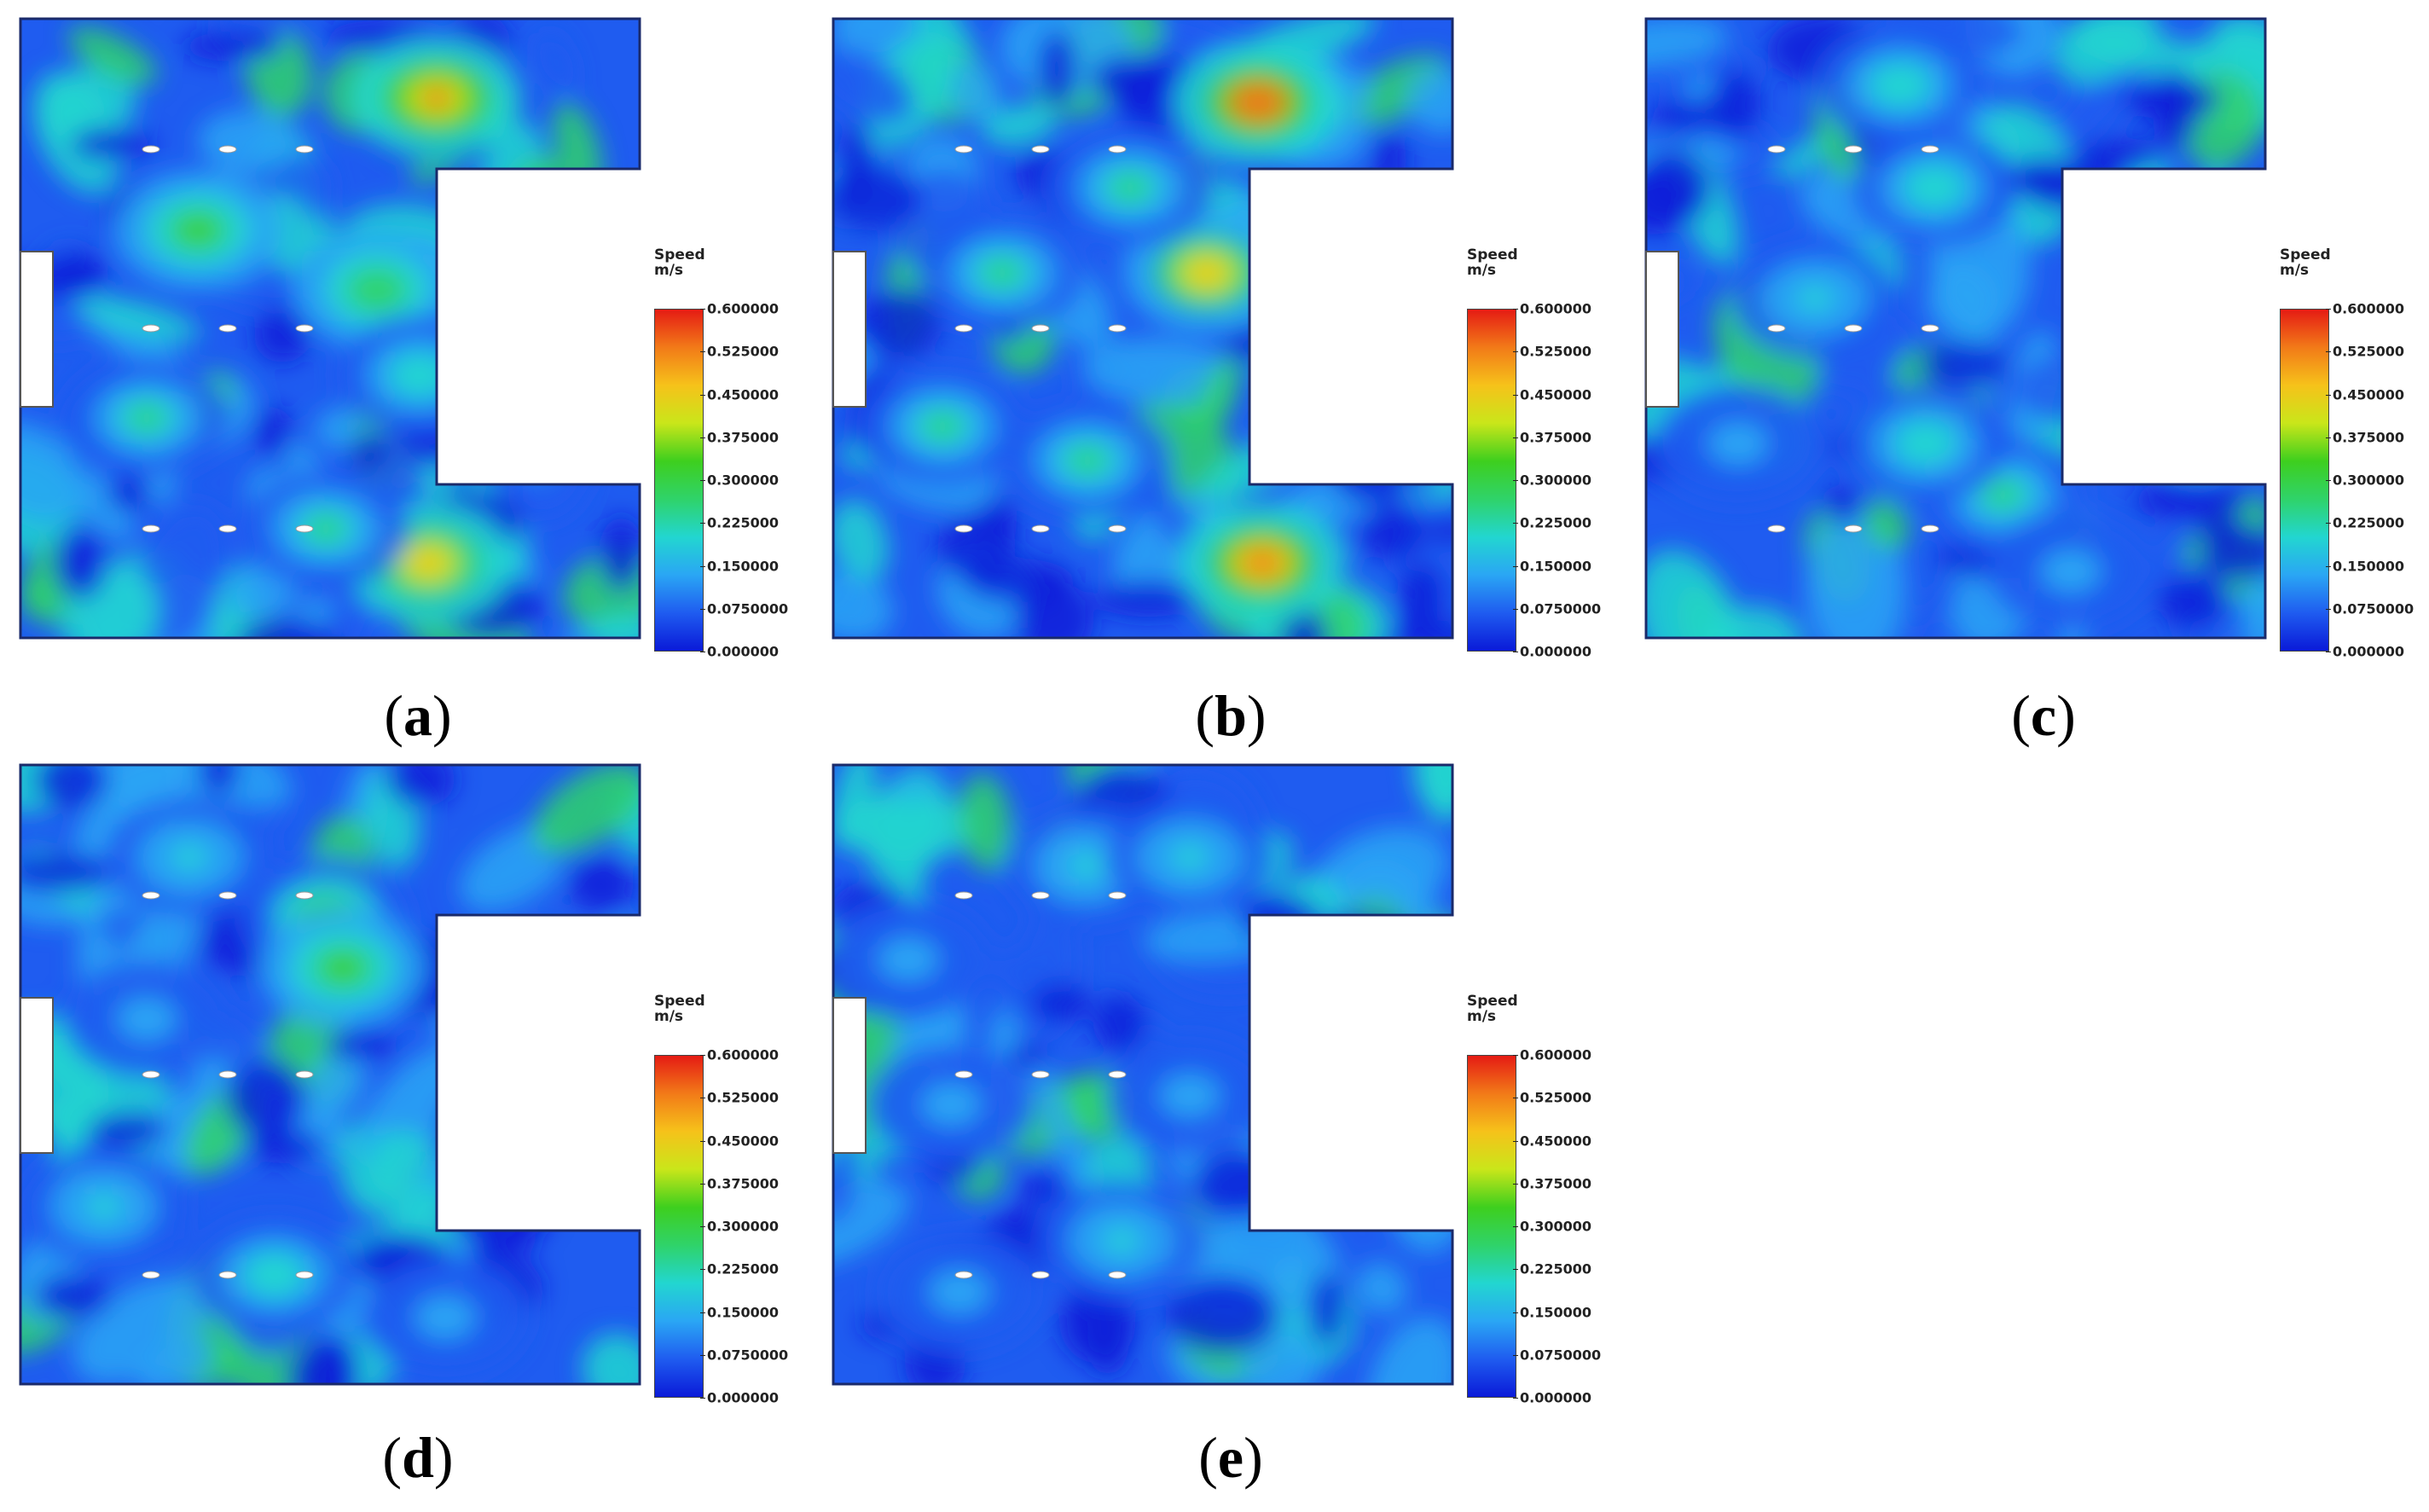 The image size is (2429, 1512). Describe the element at coordinates (37, 1075) in the screenshot. I see `inlet-opening` at that location.